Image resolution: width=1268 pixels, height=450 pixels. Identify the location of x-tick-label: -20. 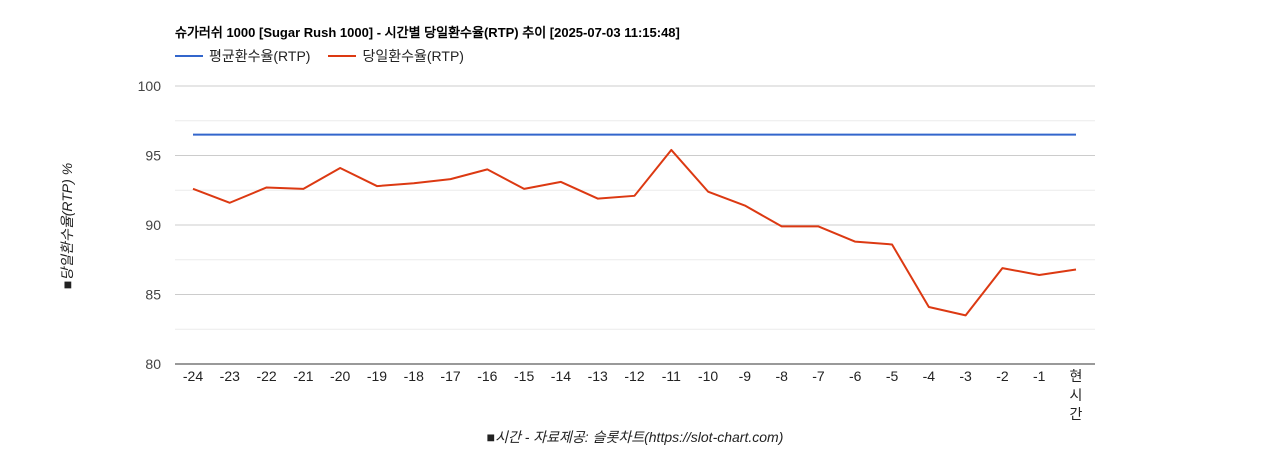
(340, 376).